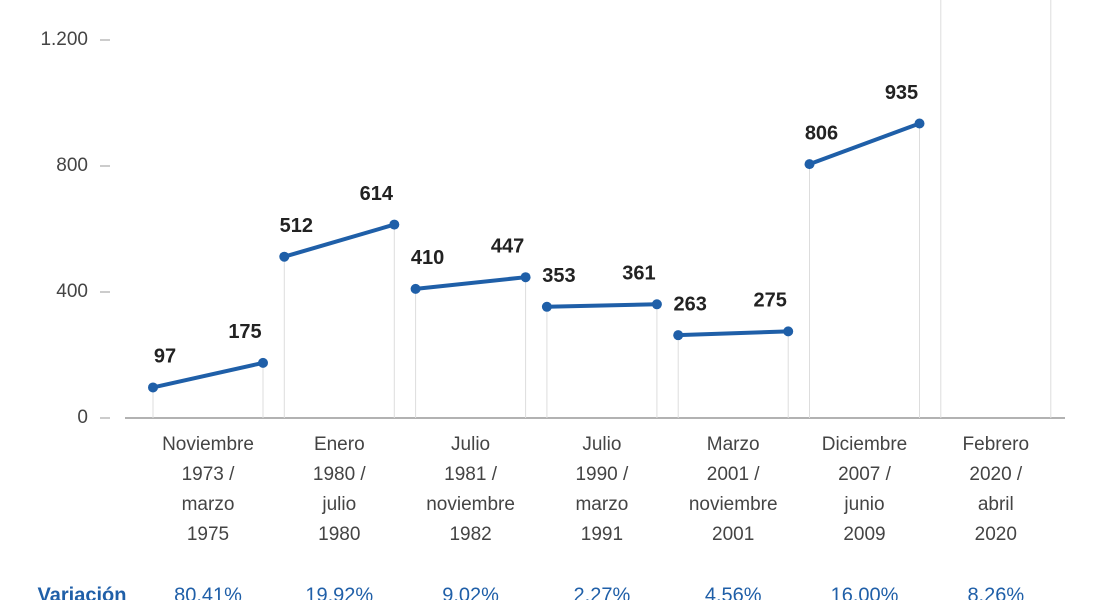 This screenshot has height=600, width=1095. Describe the element at coordinates (165, 357) in the screenshot. I see `data-label: 97` at that location.